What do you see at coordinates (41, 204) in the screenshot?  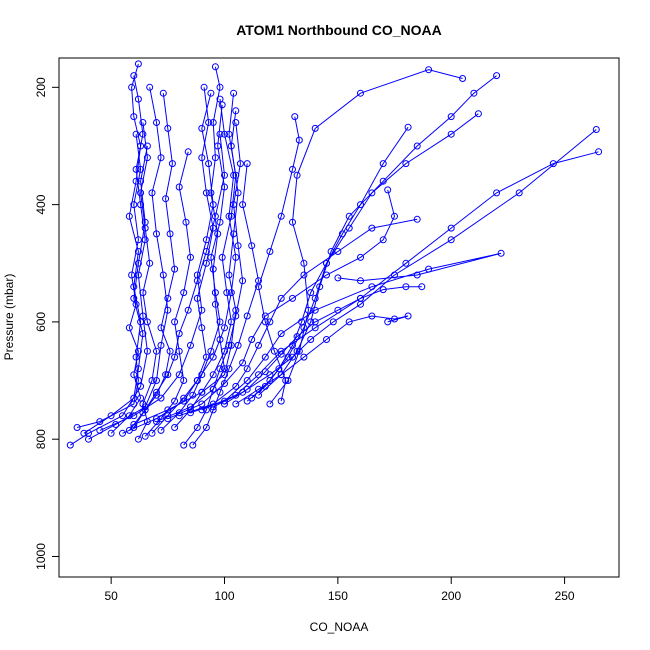 I see `y-tick-label: 400` at bounding box center [41, 204].